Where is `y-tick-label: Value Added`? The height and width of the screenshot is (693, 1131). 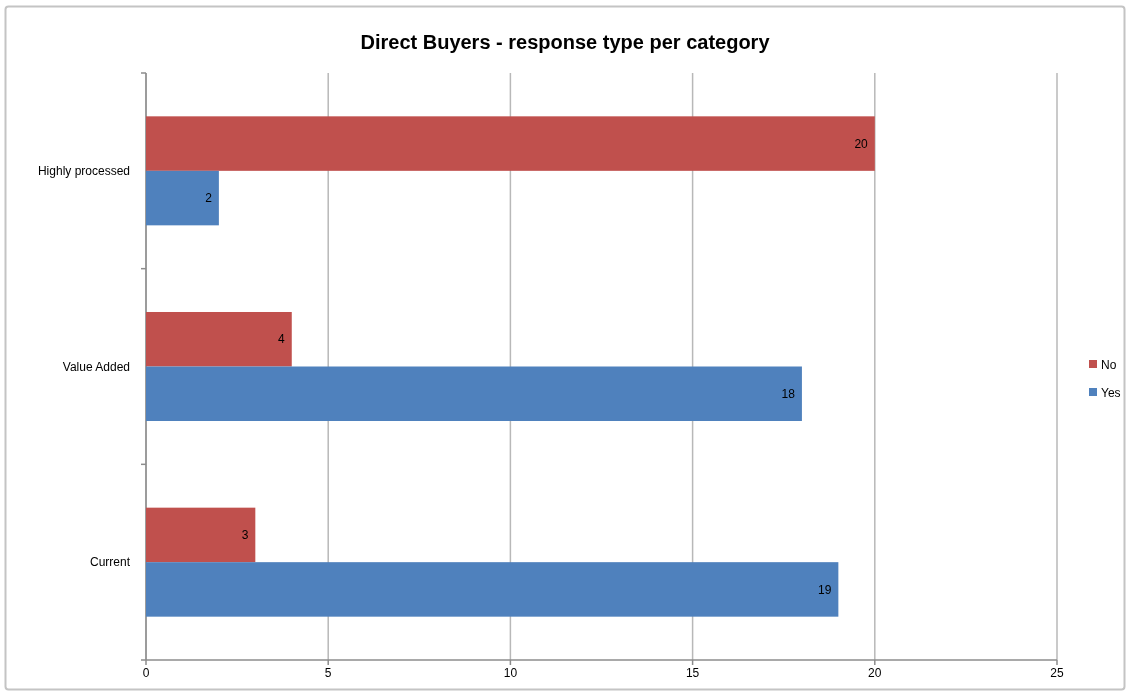
y-tick-label: Value Added is located at coordinates (96, 366).